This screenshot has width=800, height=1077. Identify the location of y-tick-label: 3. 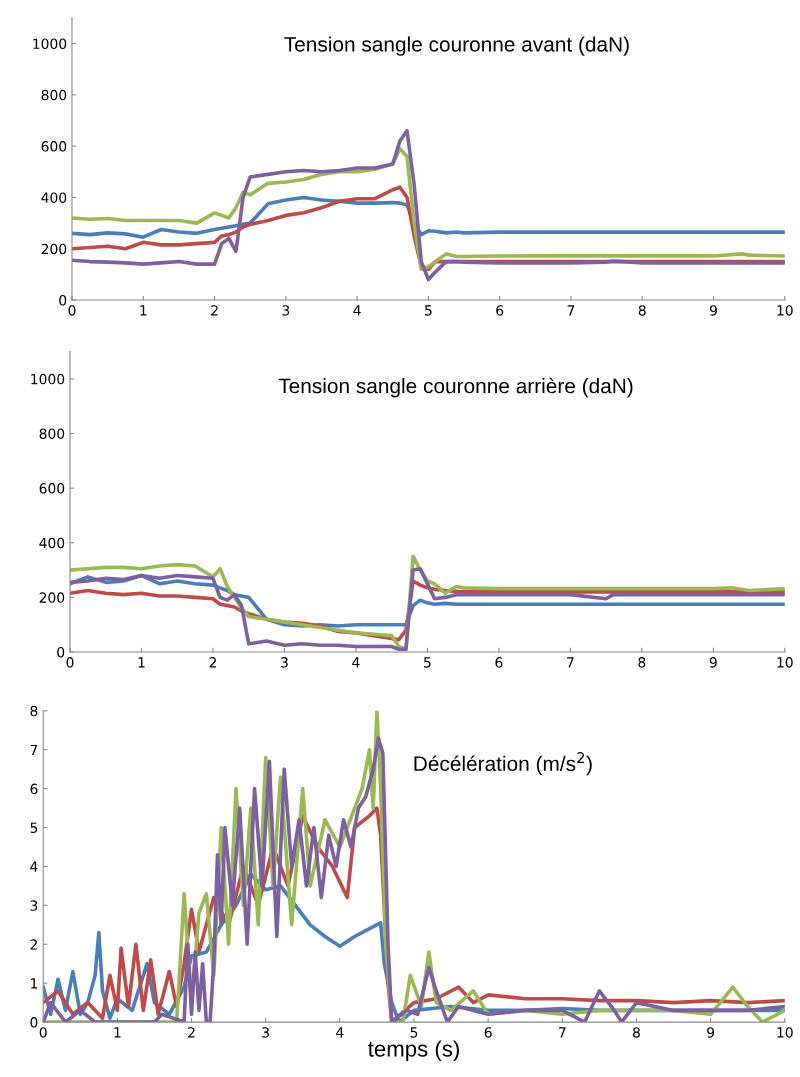
(34, 905).